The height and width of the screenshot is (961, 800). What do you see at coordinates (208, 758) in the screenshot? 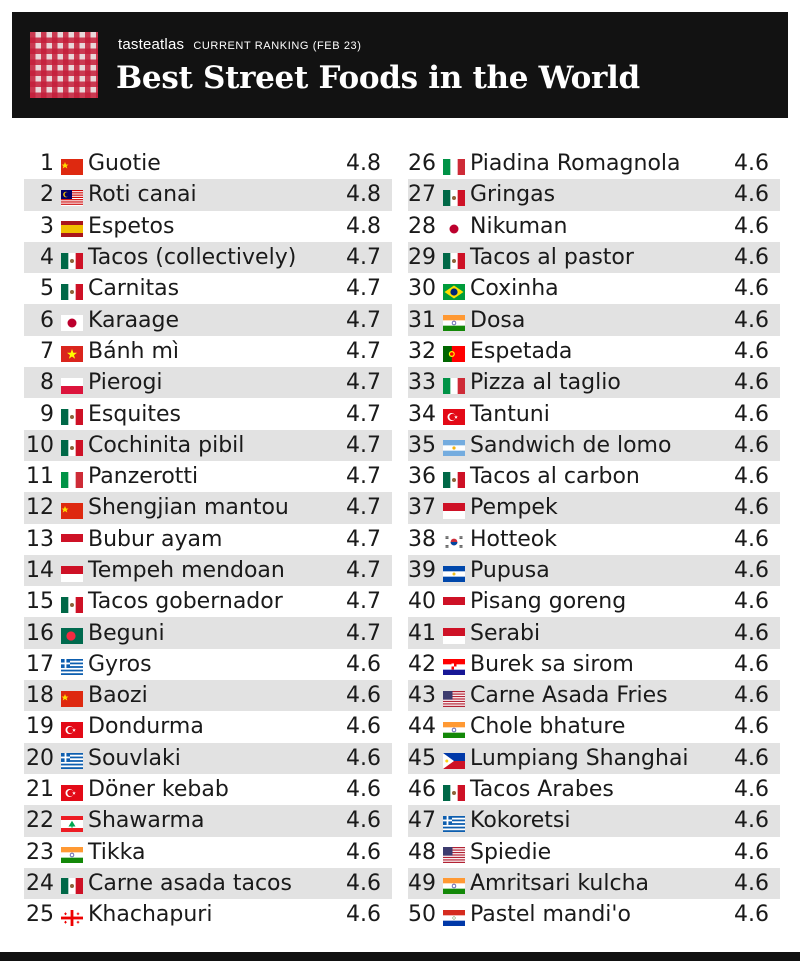
I see `list-item: 20 Souvlaki 4.6` at bounding box center [208, 758].